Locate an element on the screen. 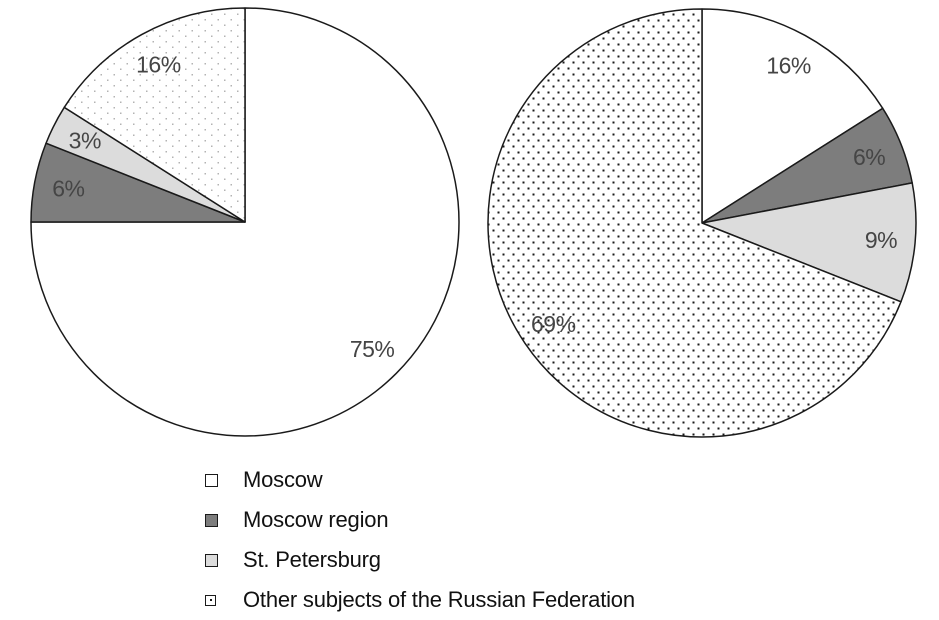 Image resolution: width=939 pixels, height=620 pixels. legend-item-other-subjects: Other subjects of the Russian Federation is located at coordinates (420, 600).